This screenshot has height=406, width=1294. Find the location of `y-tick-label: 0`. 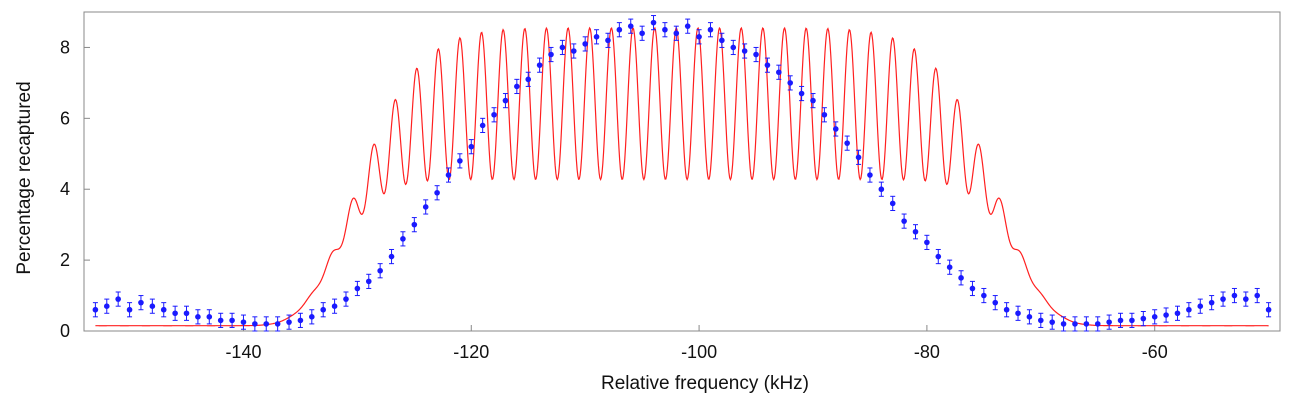

y-tick-label: 0 is located at coordinates (65, 331).